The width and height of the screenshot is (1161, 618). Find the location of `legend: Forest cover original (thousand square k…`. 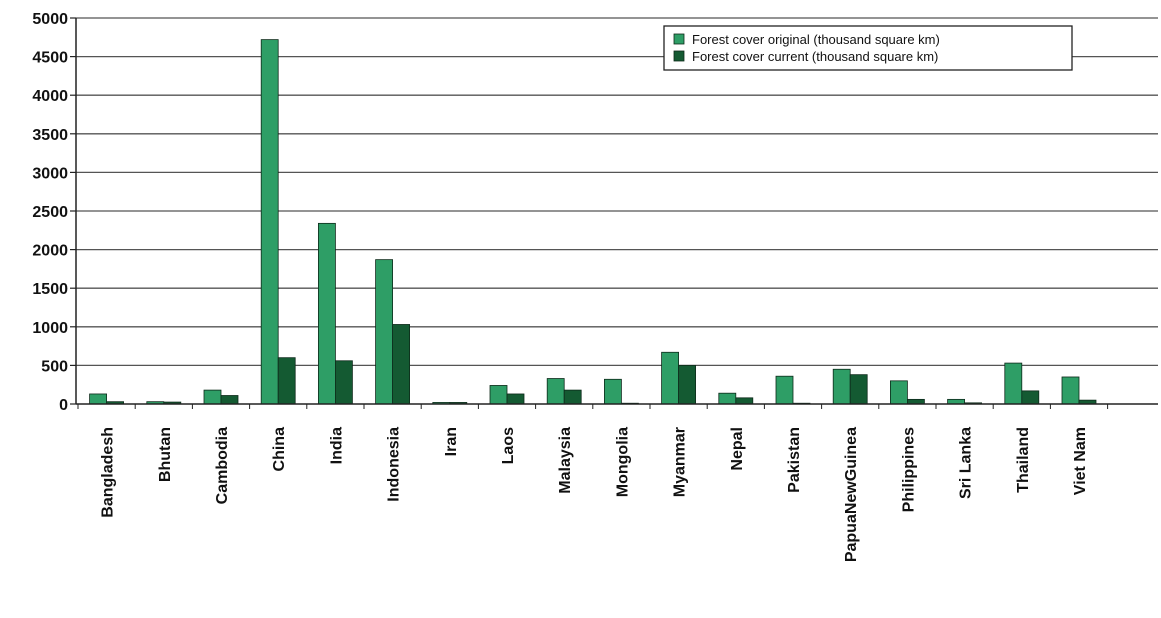

legend: Forest cover original (thousand square k… is located at coordinates (868, 48).